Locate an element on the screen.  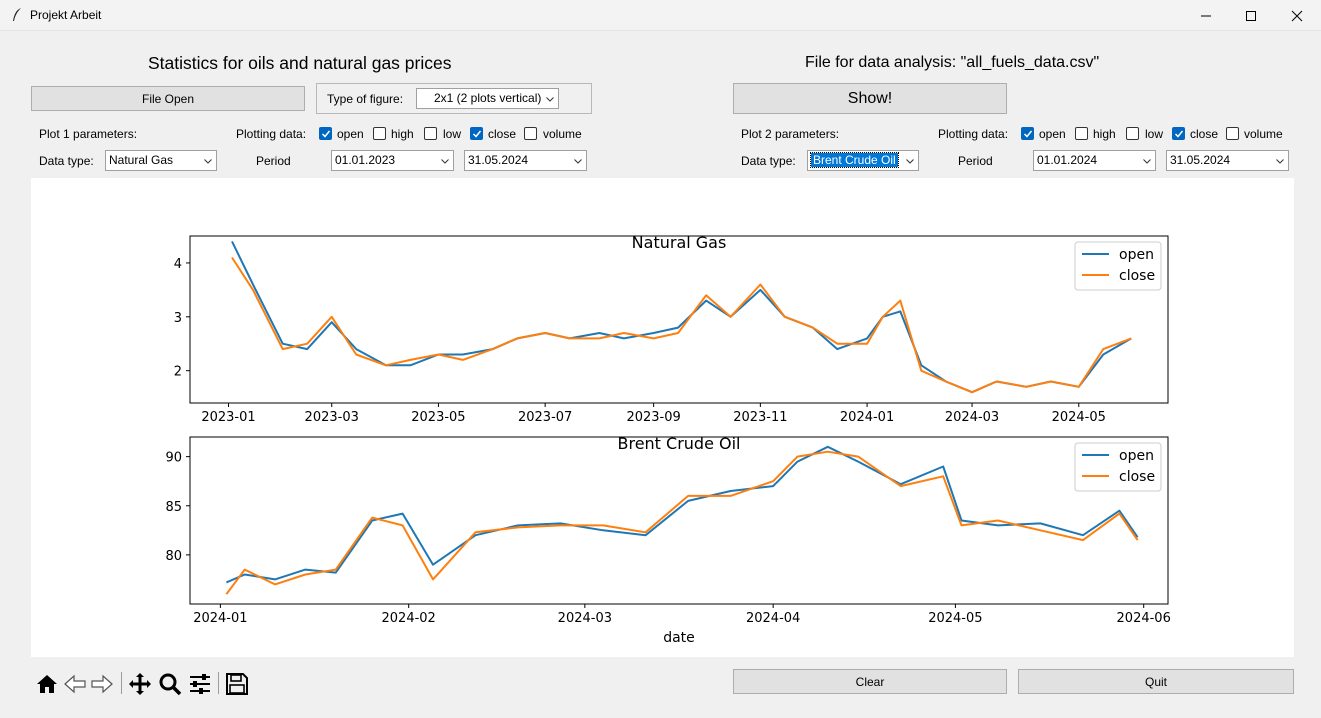
close-button is located at coordinates (1297, 15).